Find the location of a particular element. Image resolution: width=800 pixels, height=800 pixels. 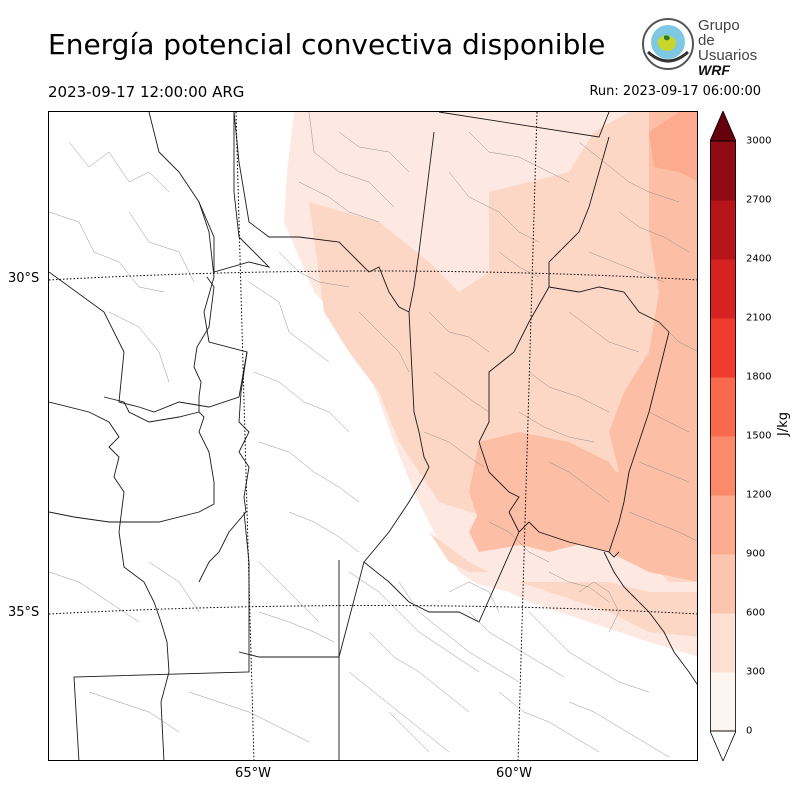

gridline-lon-65w is located at coordinates (245, 436).